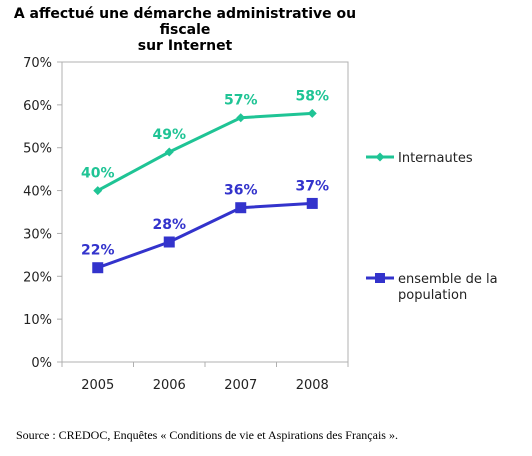  Describe the element at coordinates (37, 149) in the screenshot. I see `y-tick-label: 50%` at that location.